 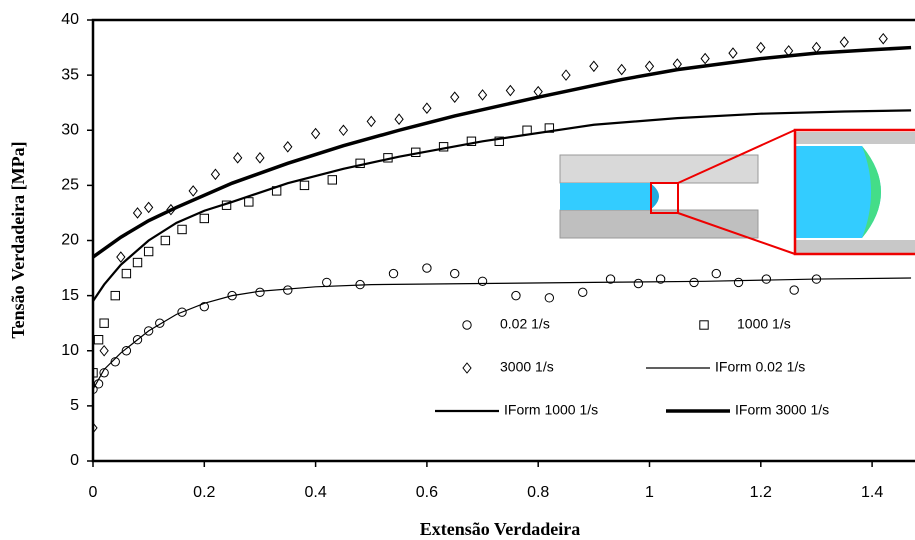 What do you see at coordinates (551, 410) in the screenshot?
I see `legend-label: IForm 1000 1/s` at bounding box center [551, 410].